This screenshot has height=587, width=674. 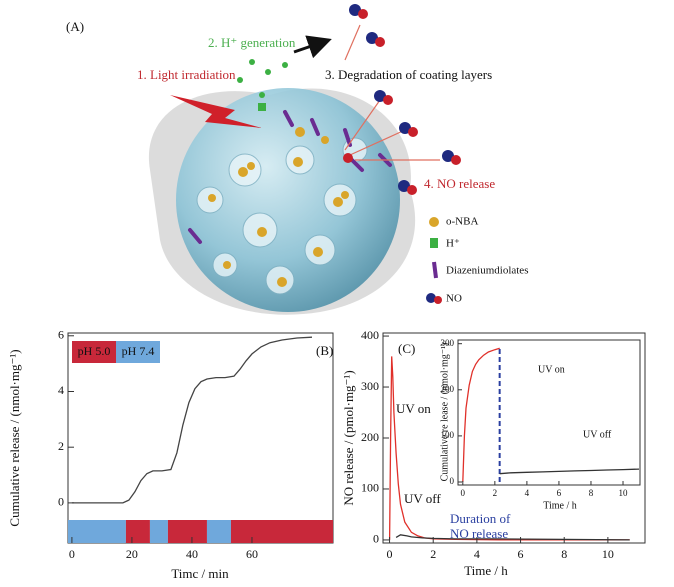 I want to click on y-tick-label: 6, so click(x=61, y=335).